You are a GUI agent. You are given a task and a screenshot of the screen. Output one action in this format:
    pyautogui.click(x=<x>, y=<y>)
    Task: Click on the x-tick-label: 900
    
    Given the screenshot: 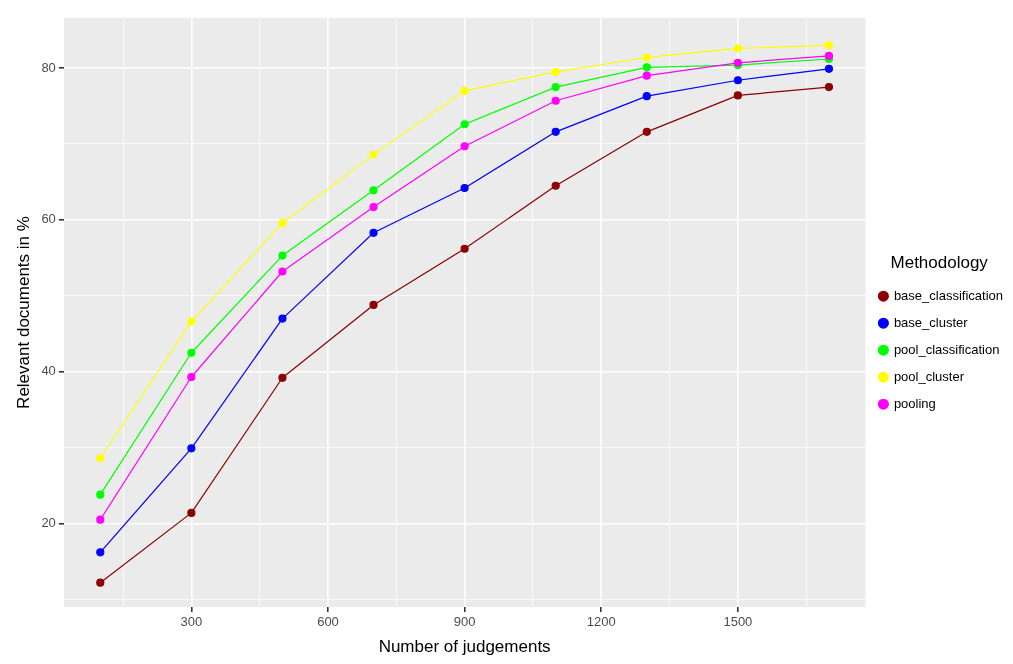 What is the action you would take?
    pyautogui.click(x=464, y=622)
    